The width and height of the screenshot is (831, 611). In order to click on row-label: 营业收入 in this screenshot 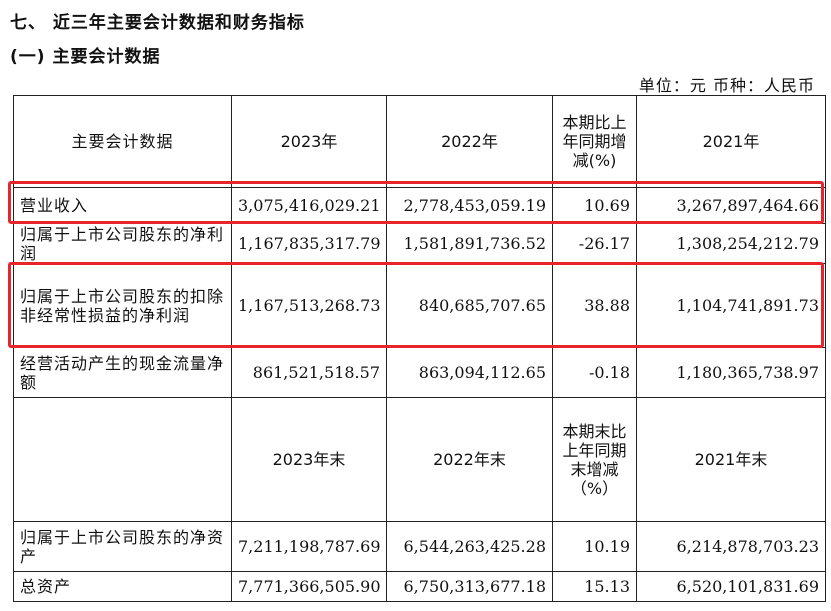, I will do `click(122, 205)`.